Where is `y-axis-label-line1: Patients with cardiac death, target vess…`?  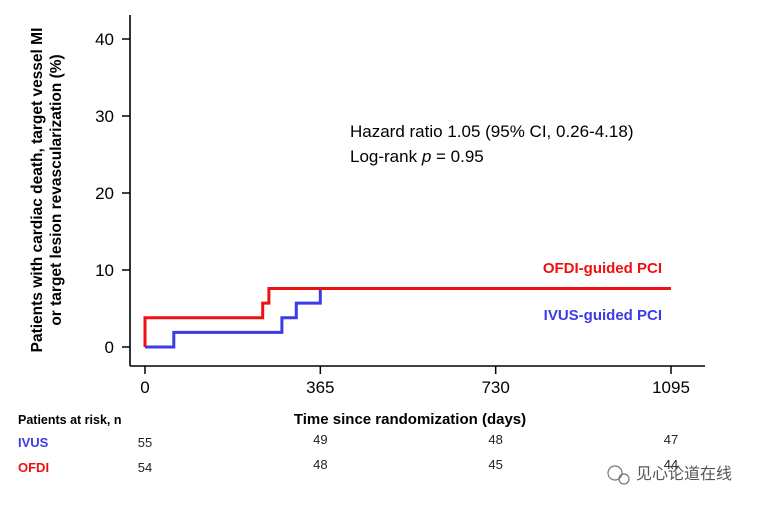
y-axis-label-line1: Patients with cardiac death, target vess… is located at coordinates (37, 190).